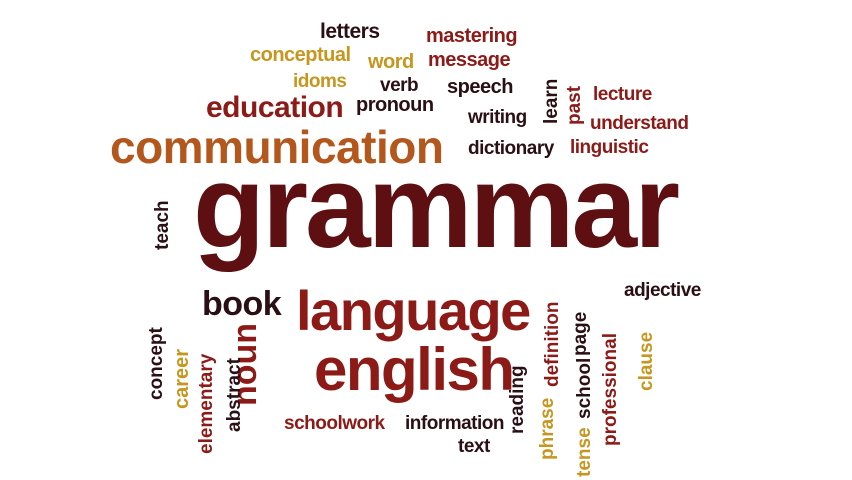  Describe the element at coordinates (469, 60) in the screenshot. I see `word-message: message` at that location.